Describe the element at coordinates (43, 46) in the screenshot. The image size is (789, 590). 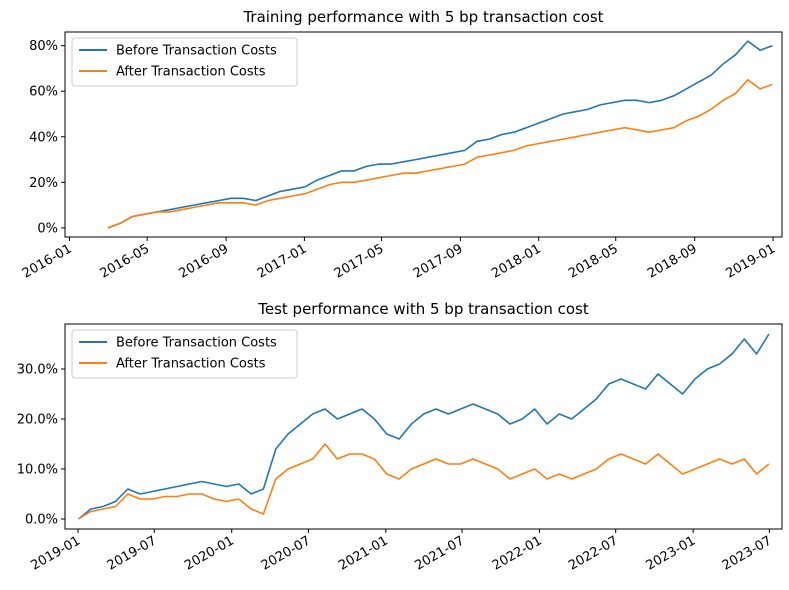
I see `y-tick-label: 80%` at that location.